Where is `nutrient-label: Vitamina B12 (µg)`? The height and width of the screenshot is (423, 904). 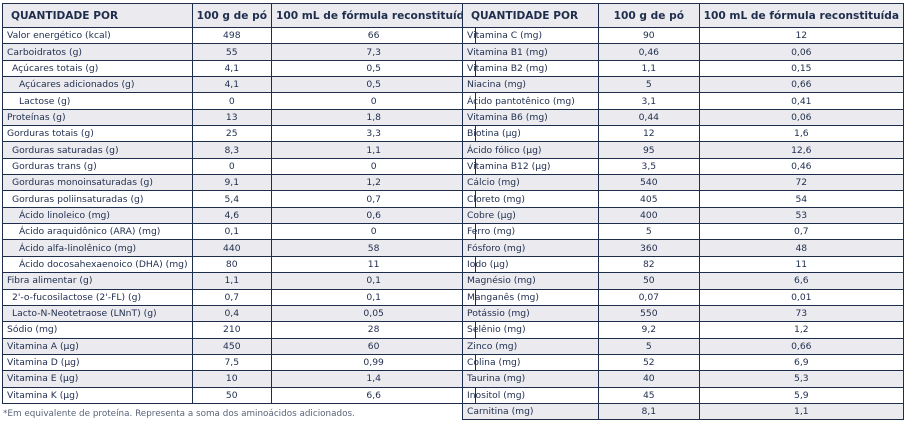
nutrient-label: Vitamina B12 (µg) is located at coordinates (530, 166).